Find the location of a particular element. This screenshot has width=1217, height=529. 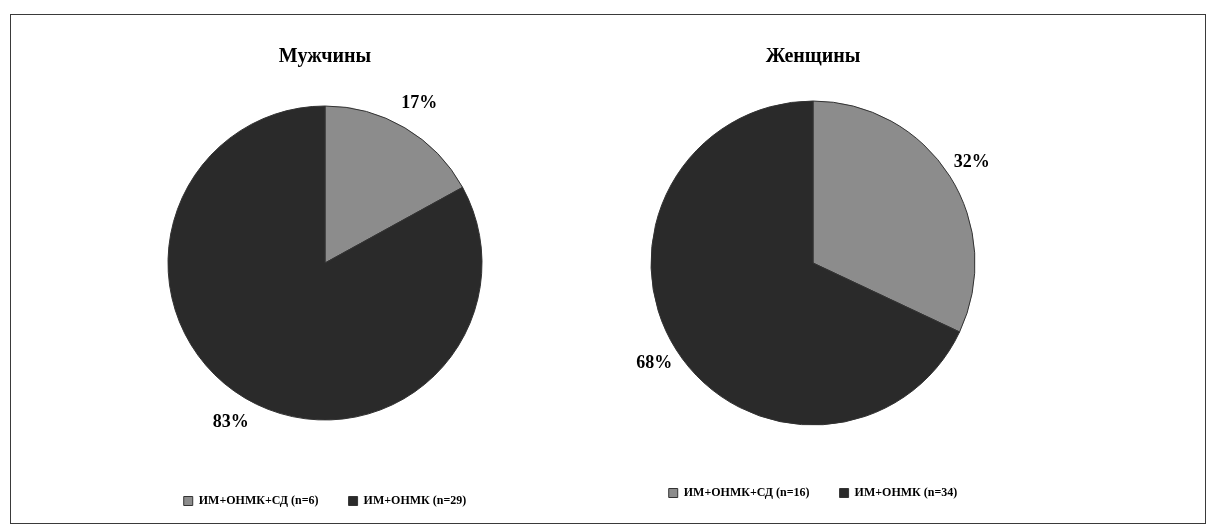

legend-label: ИМ+ОНМК+СД (n=6) is located at coordinates (258, 500).